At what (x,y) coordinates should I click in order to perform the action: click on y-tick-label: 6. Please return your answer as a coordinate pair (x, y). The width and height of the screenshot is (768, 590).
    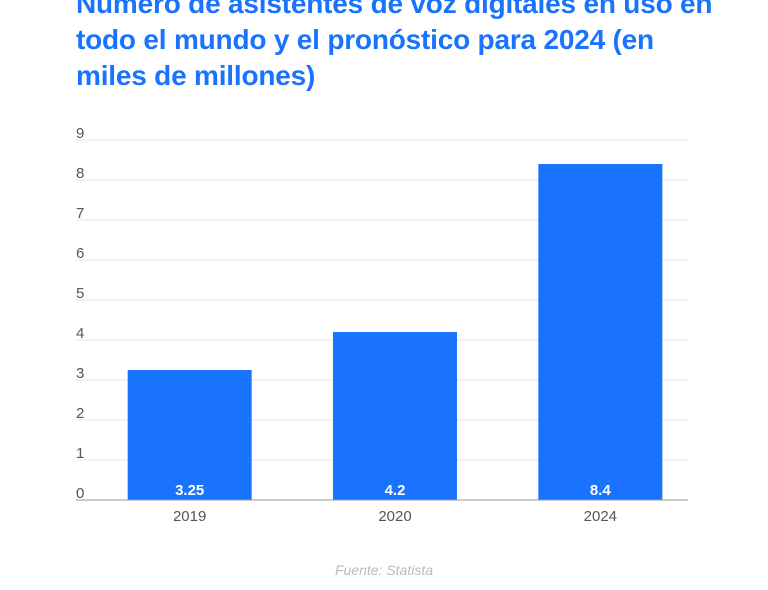
    Looking at the image, I should click on (80, 253).